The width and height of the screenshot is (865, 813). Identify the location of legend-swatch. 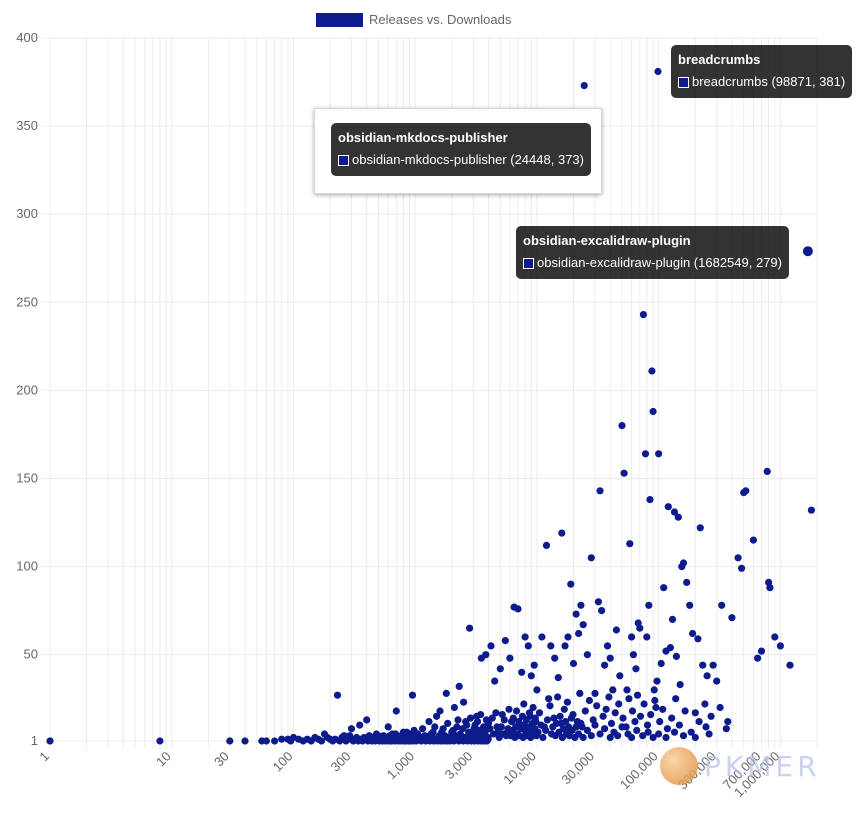
(339, 20).